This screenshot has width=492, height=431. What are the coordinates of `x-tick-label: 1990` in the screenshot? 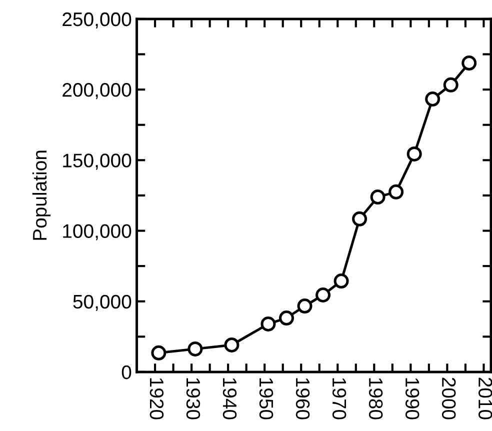 It's located at (412, 399).